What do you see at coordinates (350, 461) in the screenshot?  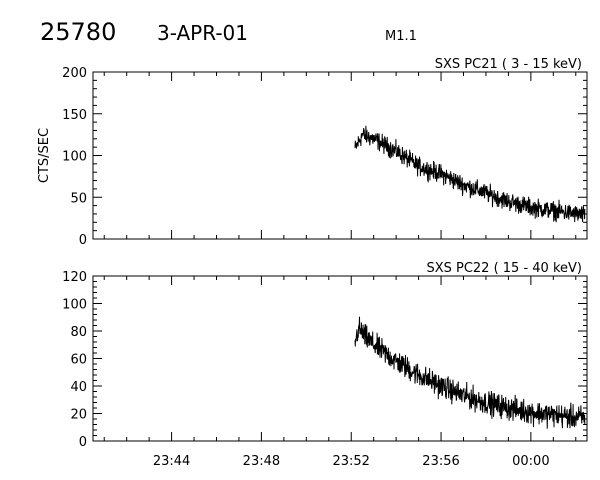 I see `x-tick-label: 23:52` at bounding box center [350, 461].